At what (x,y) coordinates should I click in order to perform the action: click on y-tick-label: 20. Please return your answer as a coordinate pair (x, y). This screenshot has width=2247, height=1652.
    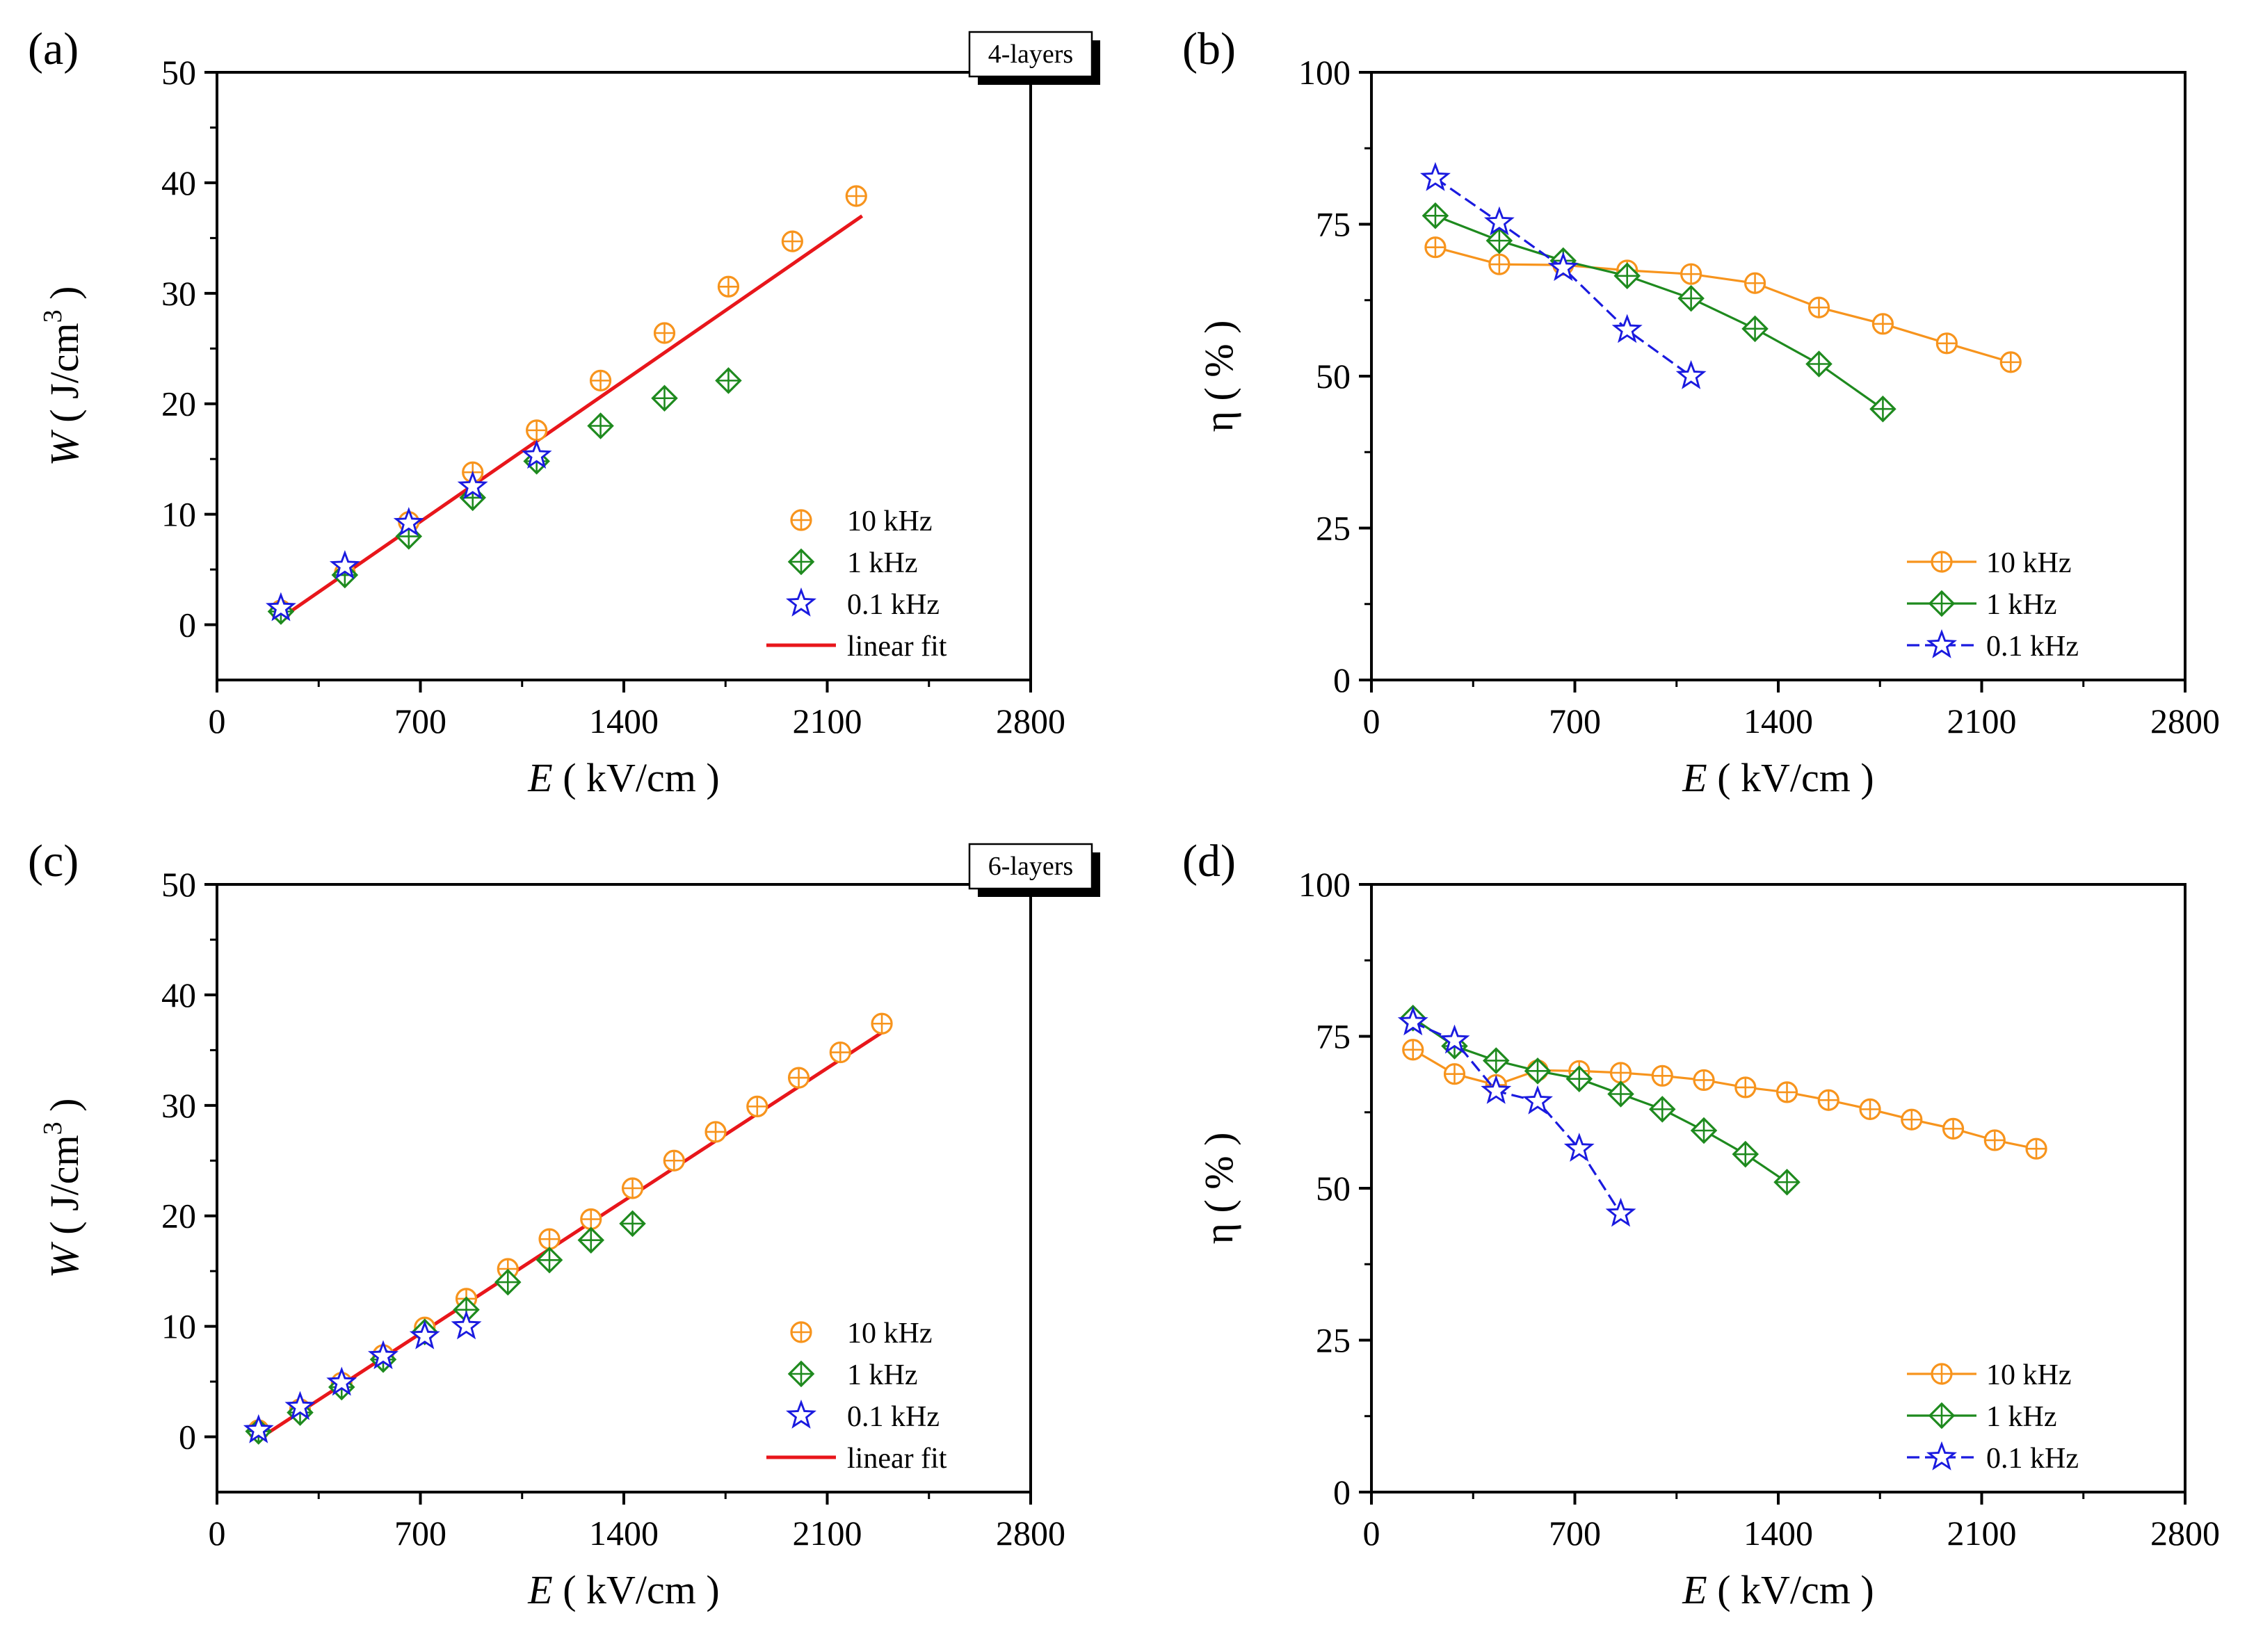
    Looking at the image, I should click on (178, 403).